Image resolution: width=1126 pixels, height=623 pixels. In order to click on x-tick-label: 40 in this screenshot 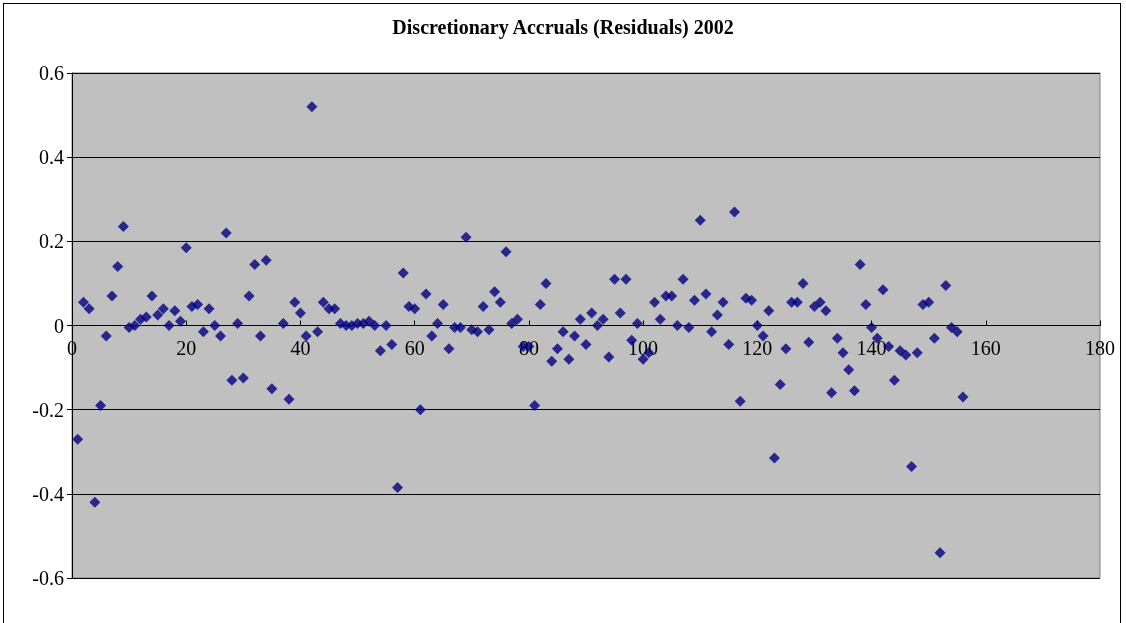, I will do `click(300, 347)`.